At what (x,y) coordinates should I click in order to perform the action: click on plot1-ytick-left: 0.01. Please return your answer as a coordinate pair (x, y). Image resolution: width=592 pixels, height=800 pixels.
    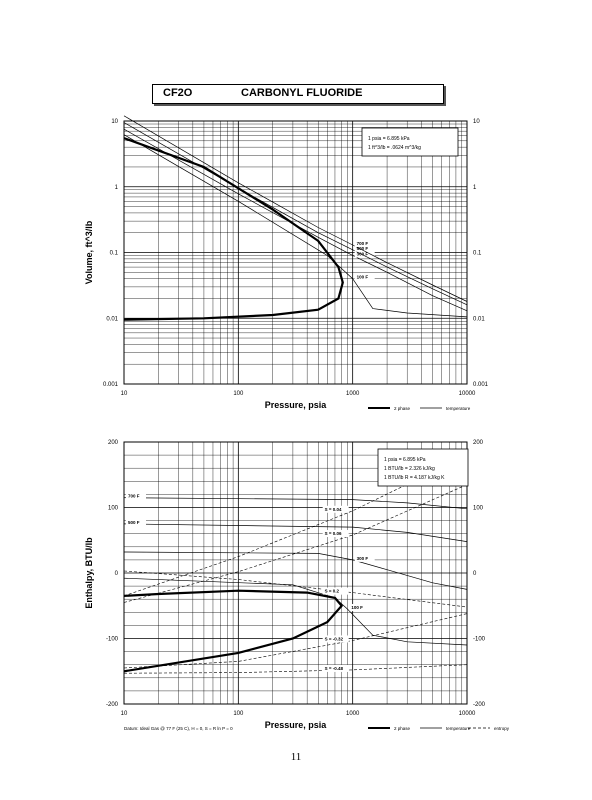
    Looking at the image, I should click on (112, 319).